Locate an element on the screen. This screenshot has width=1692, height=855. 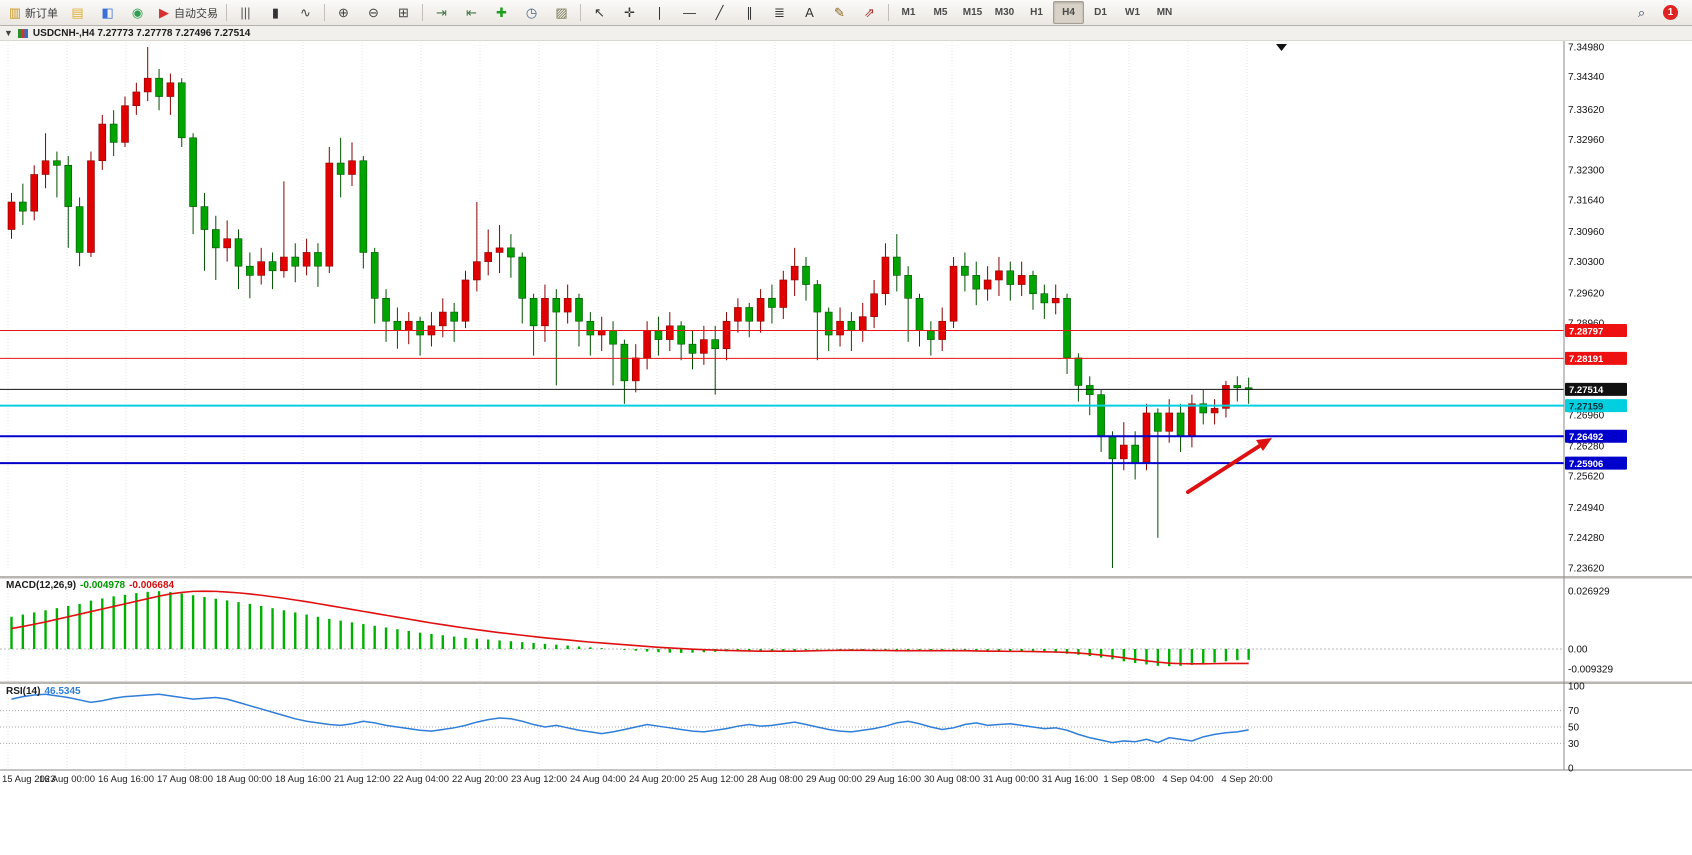
auto-trading-button: ▶ 自动交易 is located at coordinates (187, 12).